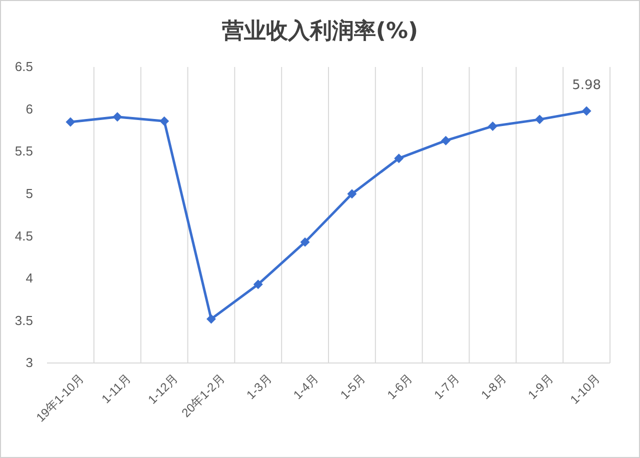  Describe the element at coordinates (400, 386) in the screenshot. I see `x-tick-label: 1-6月` at that location.